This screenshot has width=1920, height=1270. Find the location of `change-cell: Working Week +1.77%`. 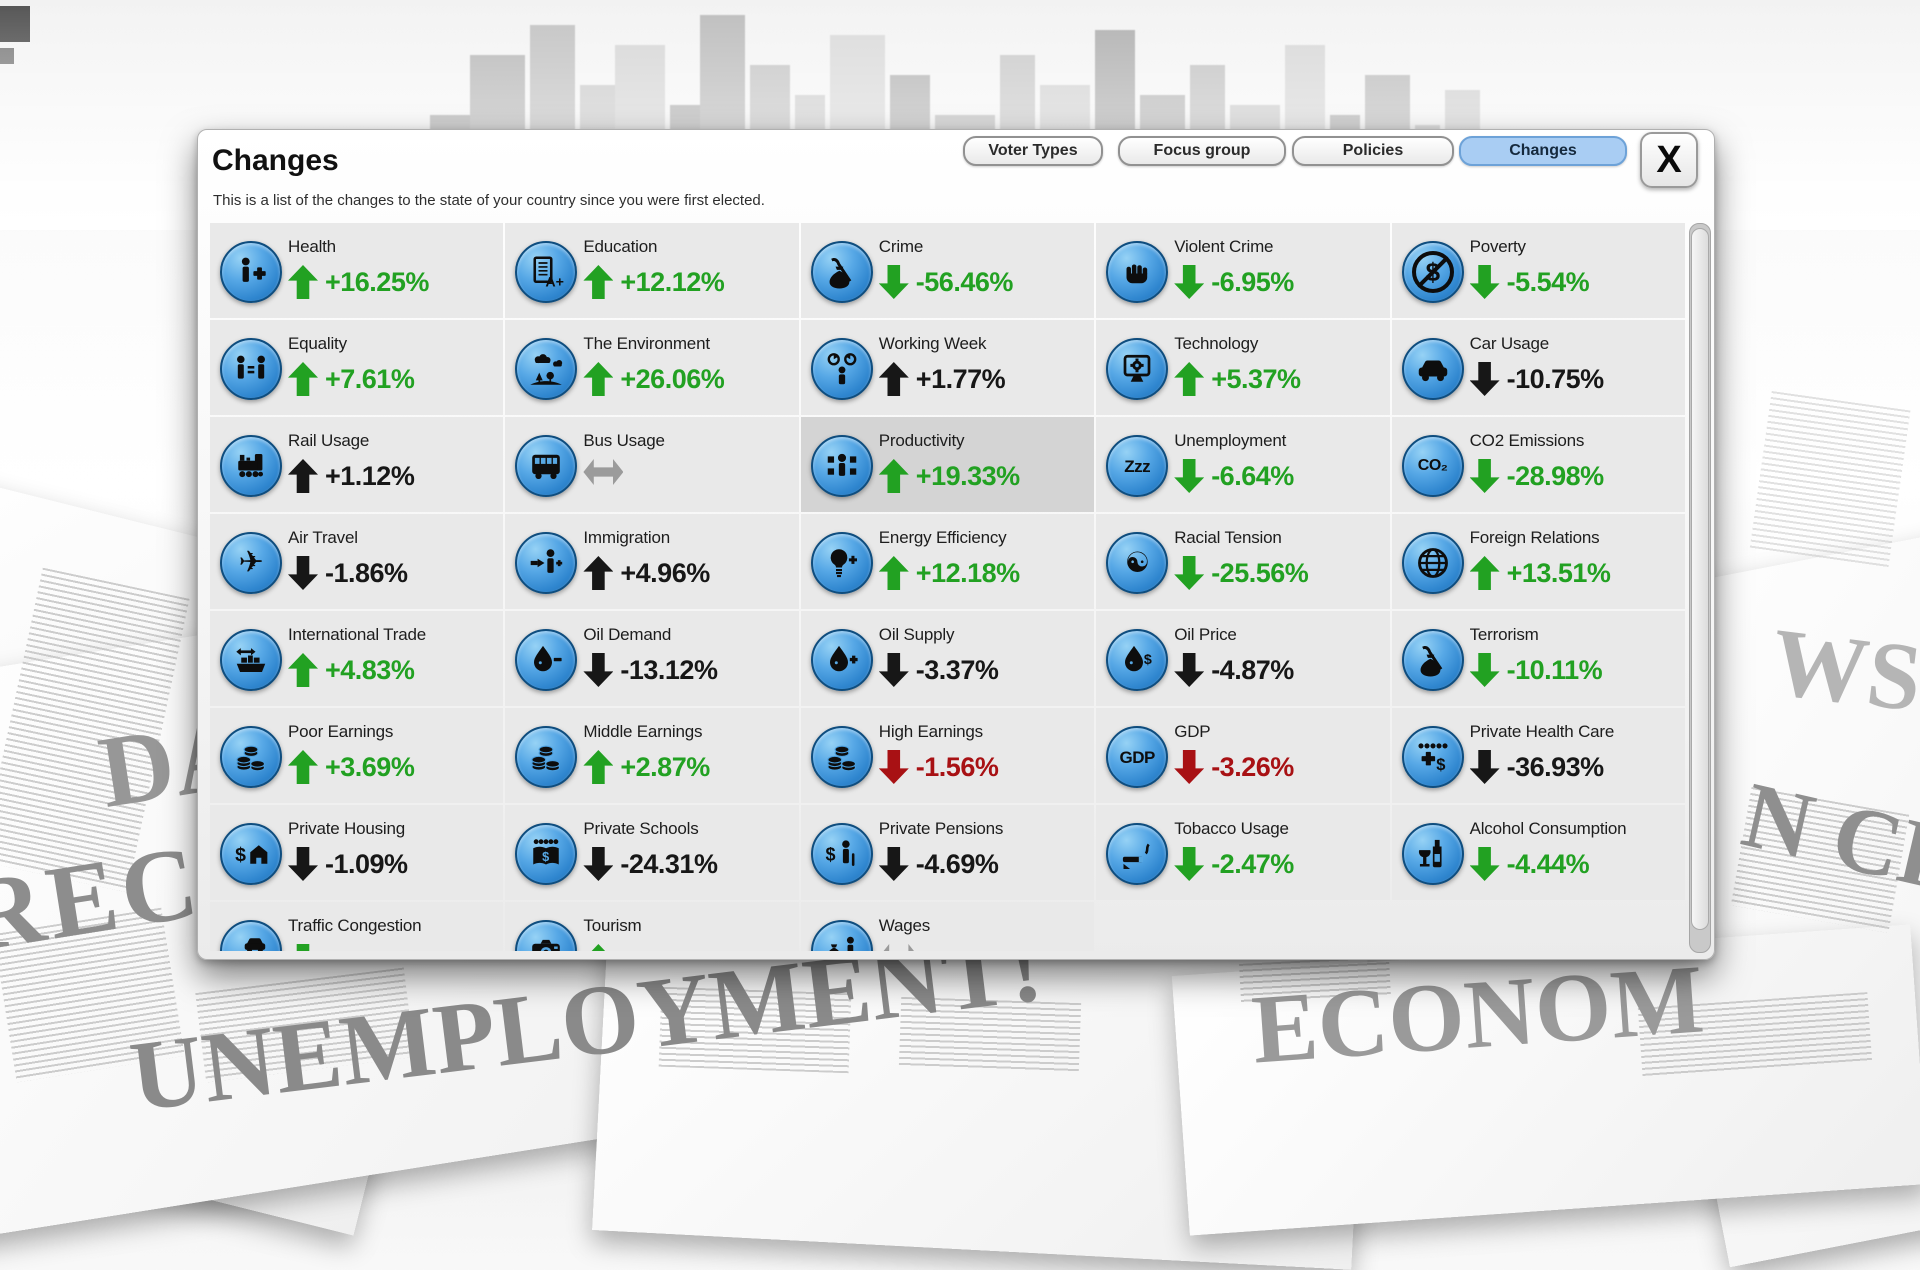

change-cell: Working Week +1.77% is located at coordinates (947, 367).